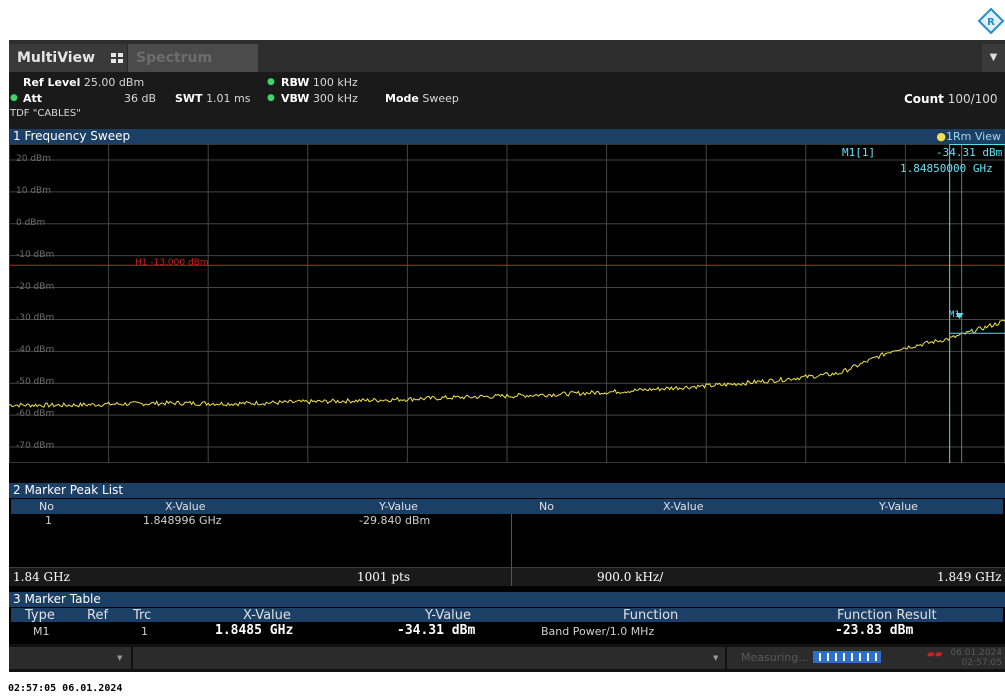 This screenshot has height=698, width=1005. What do you see at coordinates (429, 658) in the screenshot?
I see `status-dropdown-middle: ▼` at bounding box center [429, 658].